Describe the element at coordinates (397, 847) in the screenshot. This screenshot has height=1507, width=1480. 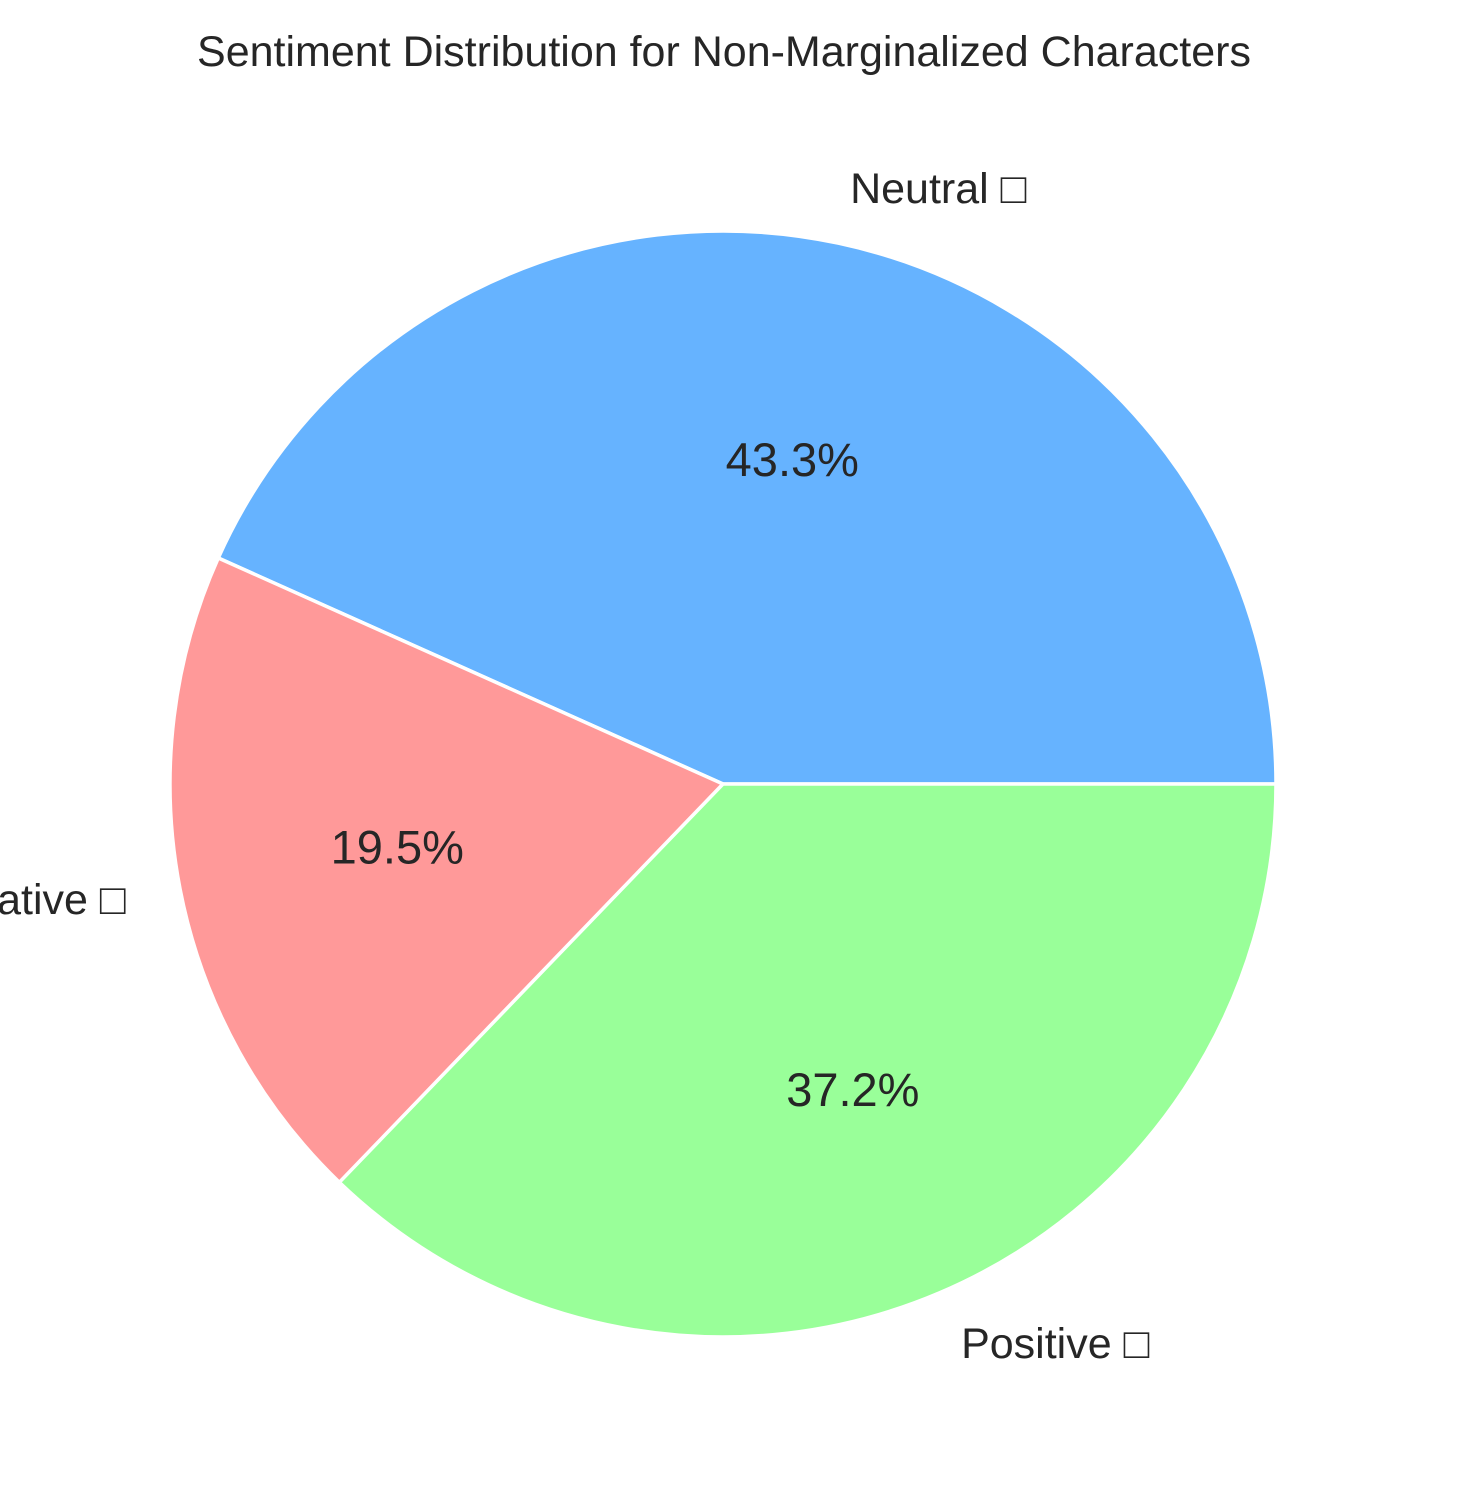
I see `slice-percent-negative: 19.5%` at that location.